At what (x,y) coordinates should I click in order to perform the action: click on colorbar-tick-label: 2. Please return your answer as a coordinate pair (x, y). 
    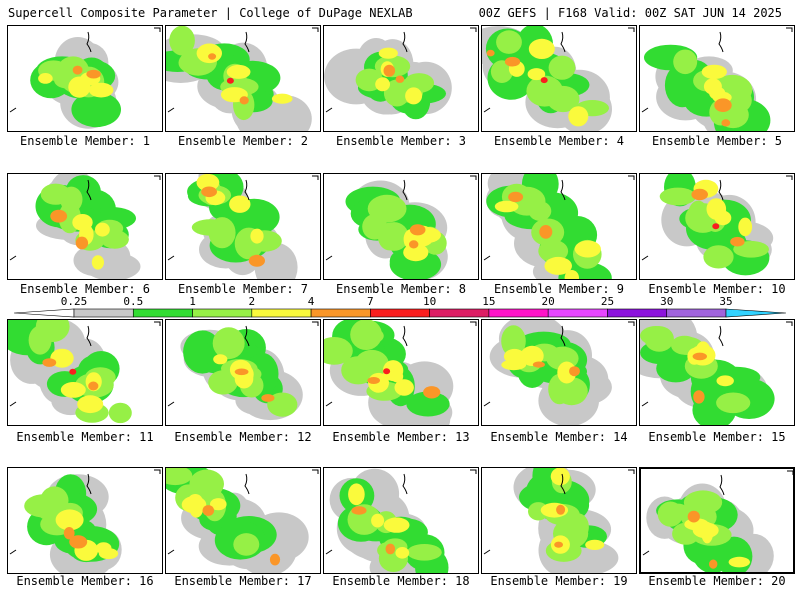
    Looking at the image, I should click on (252, 302).